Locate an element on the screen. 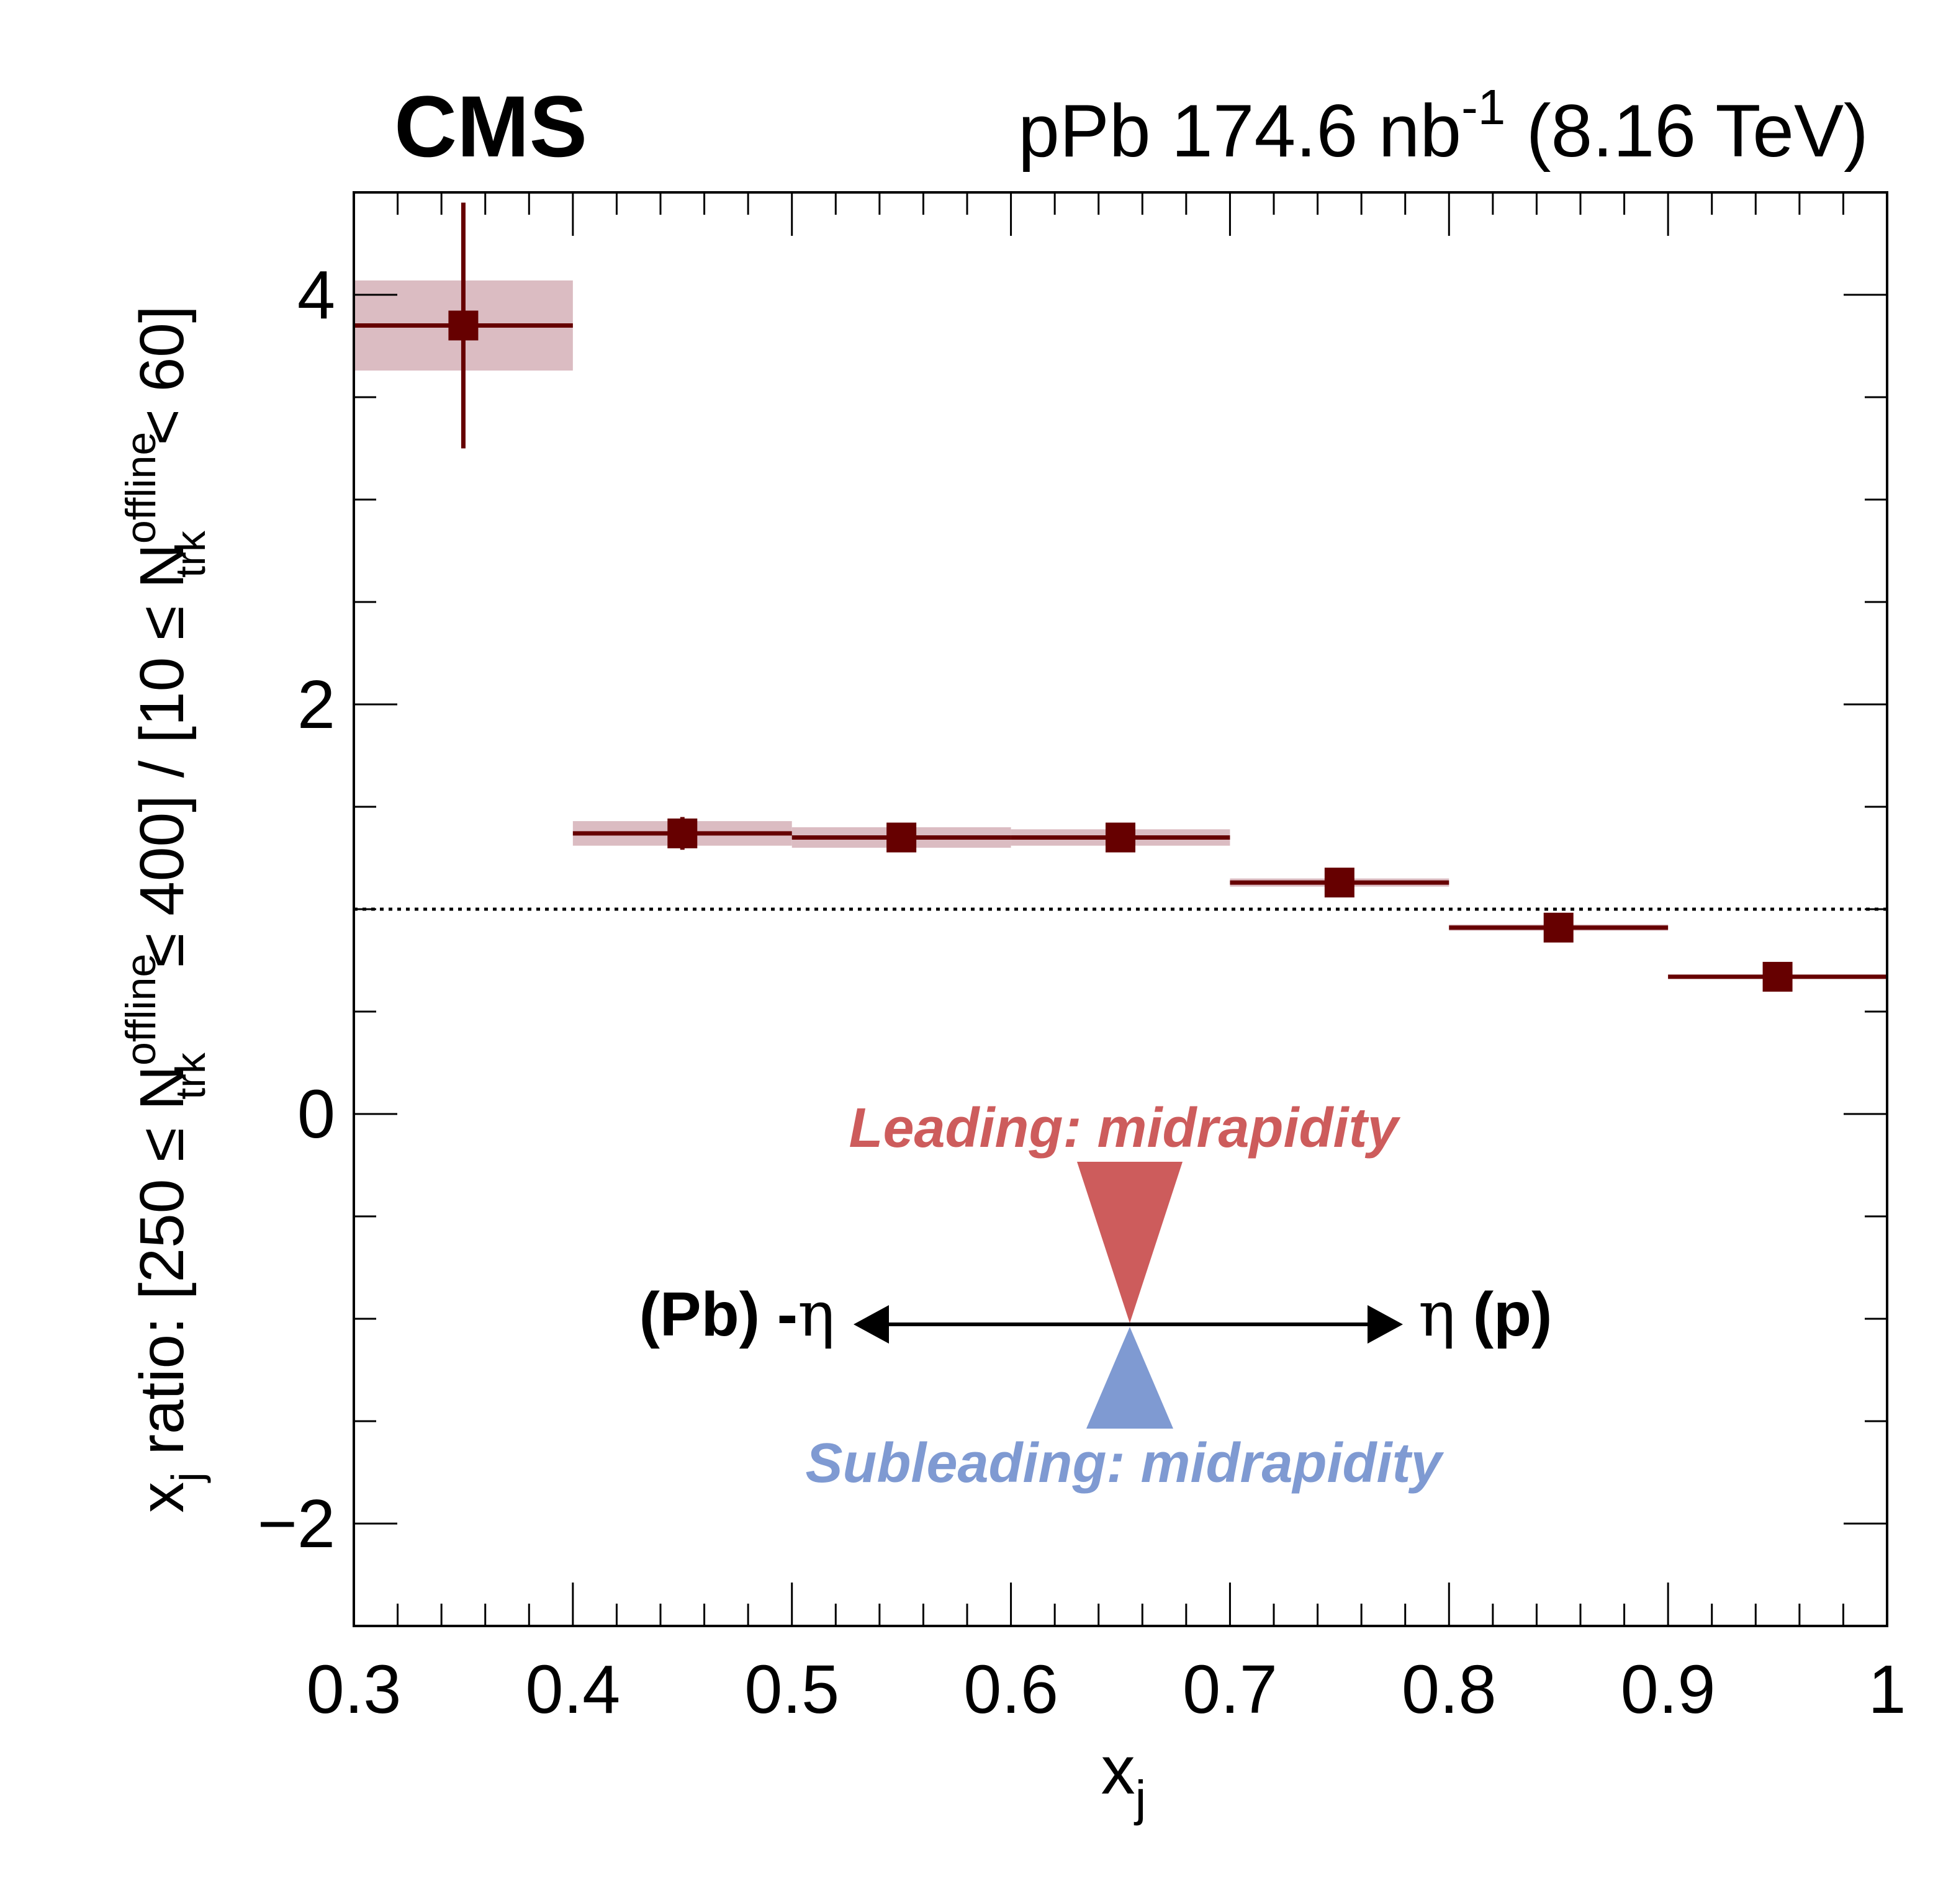 Image resolution: width=1956 pixels, height=1904 pixels. x-tick-label: 0.3 is located at coordinates (354, 1690).